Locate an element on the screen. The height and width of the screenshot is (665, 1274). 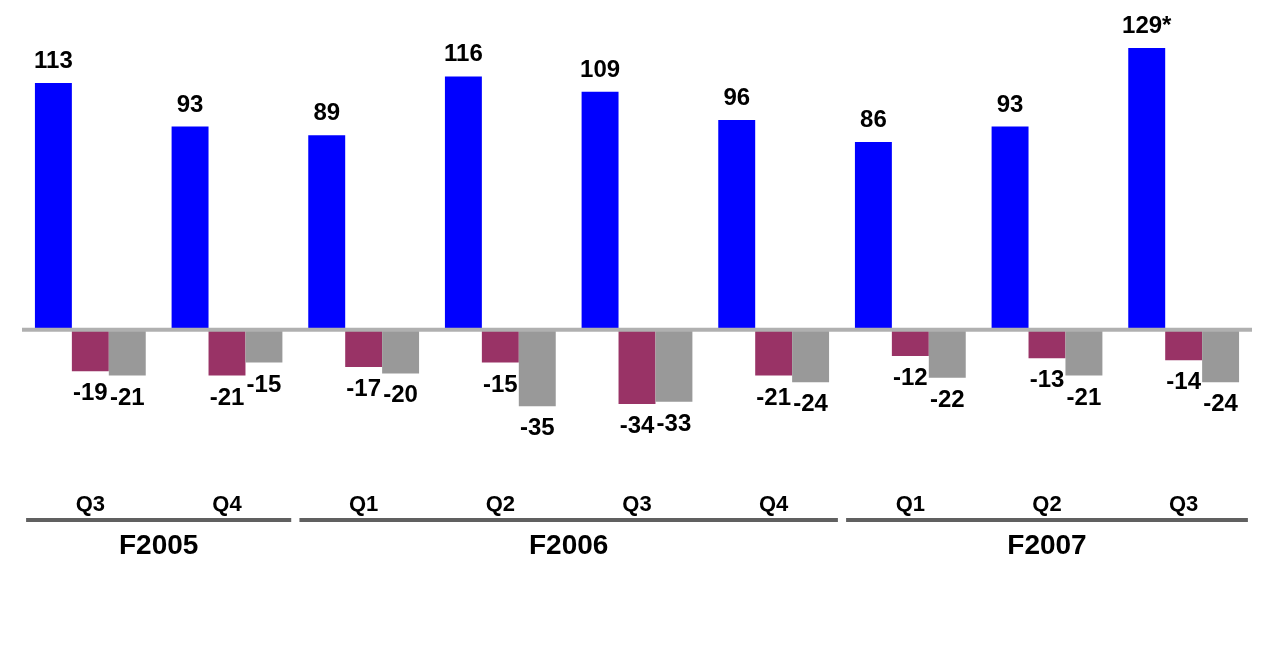
data-label: 109 is located at coordinates (600, 68).